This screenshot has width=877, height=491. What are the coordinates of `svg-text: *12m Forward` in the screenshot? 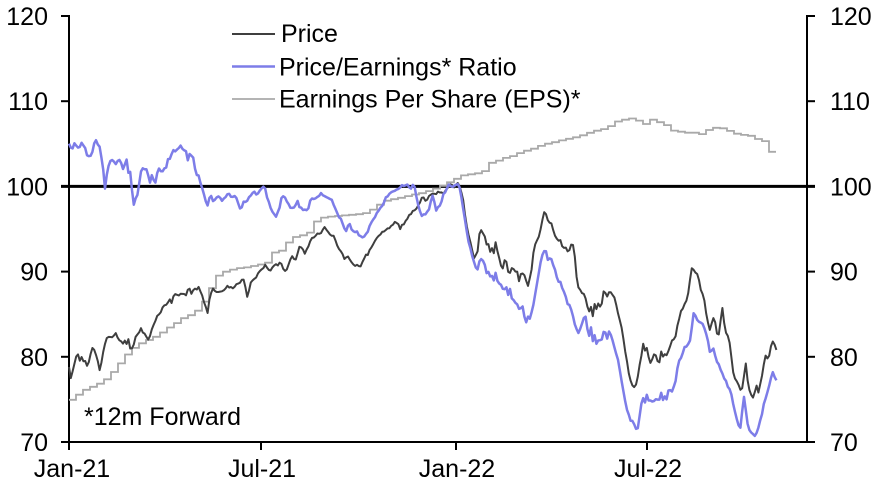 It's located at (162, 417).